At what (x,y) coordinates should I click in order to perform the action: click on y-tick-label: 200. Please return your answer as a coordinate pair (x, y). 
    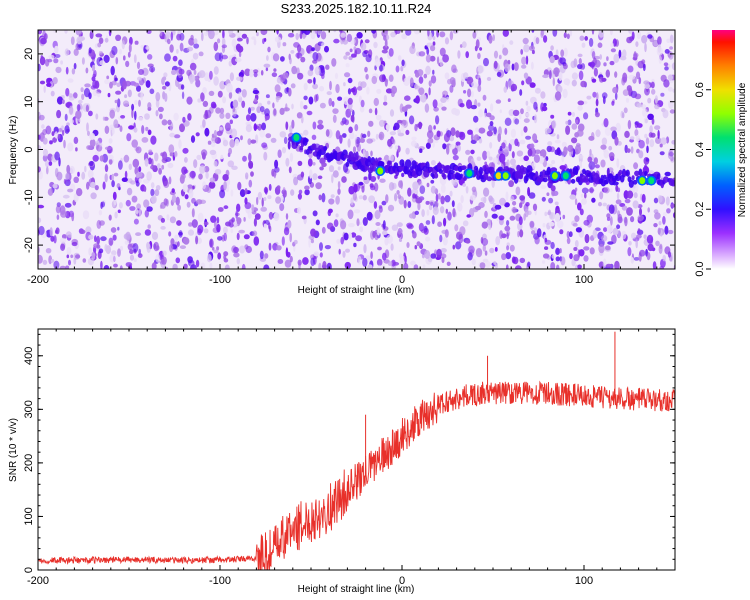
    Looking at the image, I should click on (29, 463).